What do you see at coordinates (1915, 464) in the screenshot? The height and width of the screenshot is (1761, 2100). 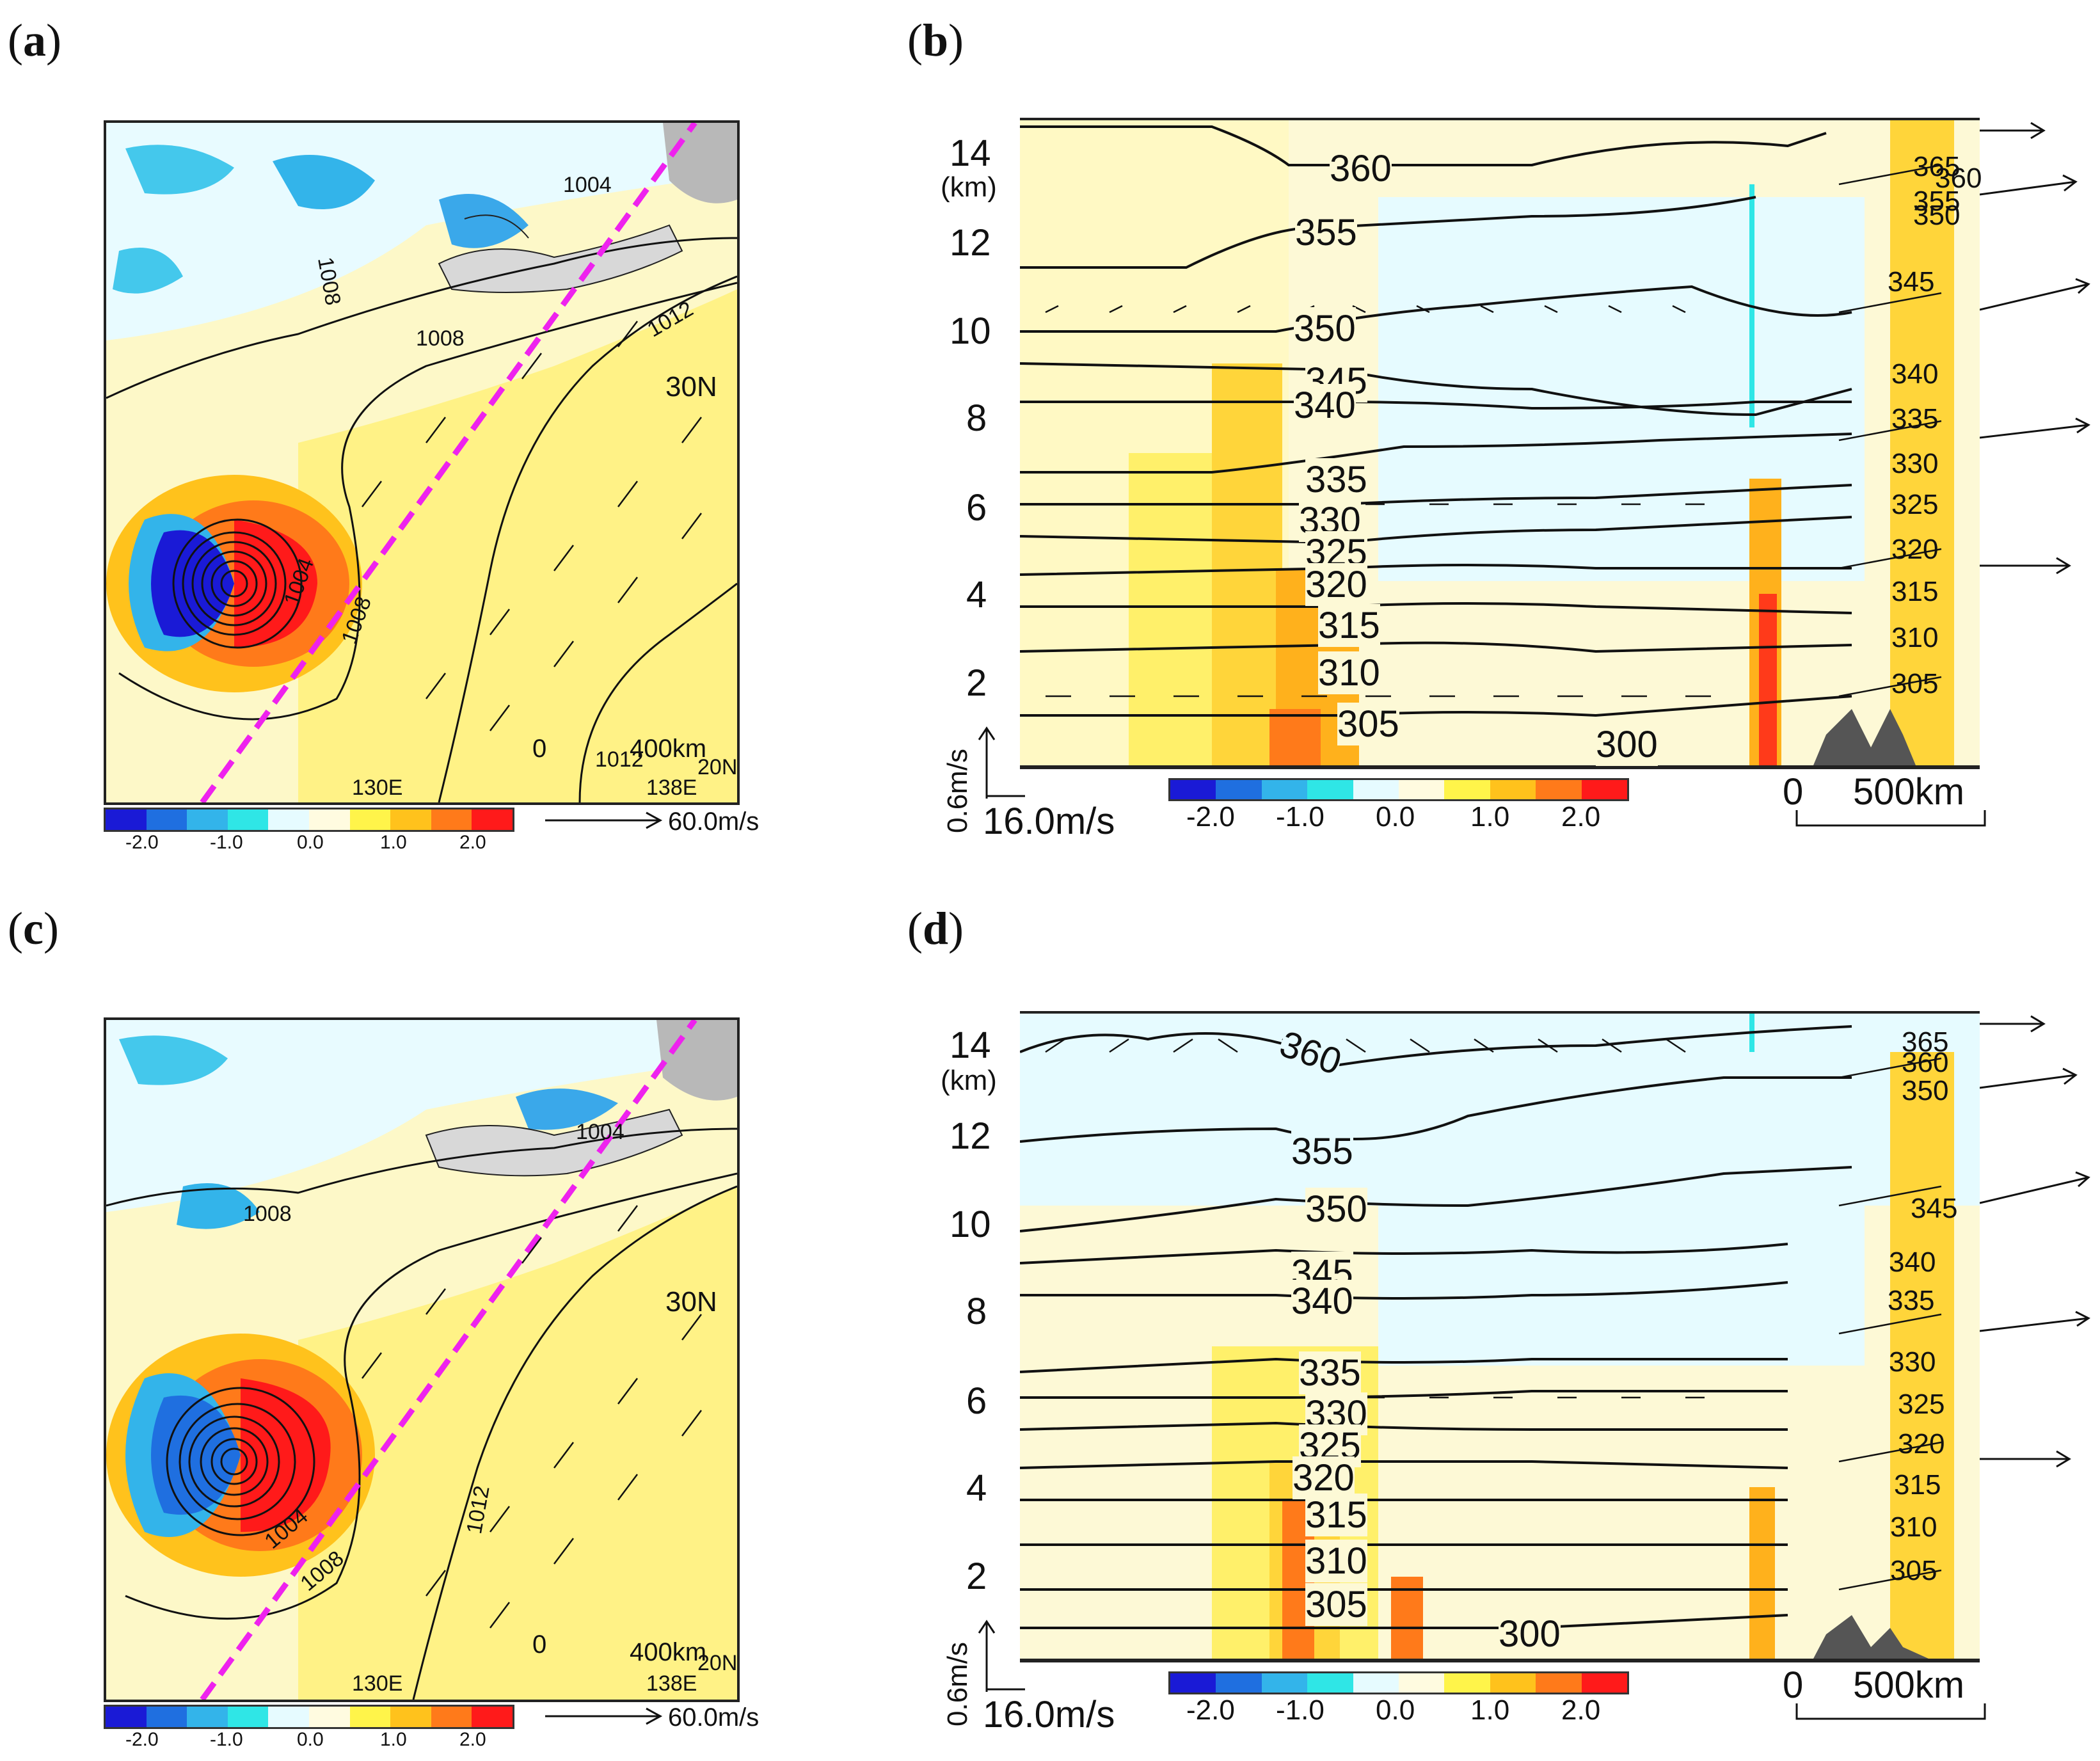 I see `section-b-theta-label-right: 330` at bounding box center [1915, 464].